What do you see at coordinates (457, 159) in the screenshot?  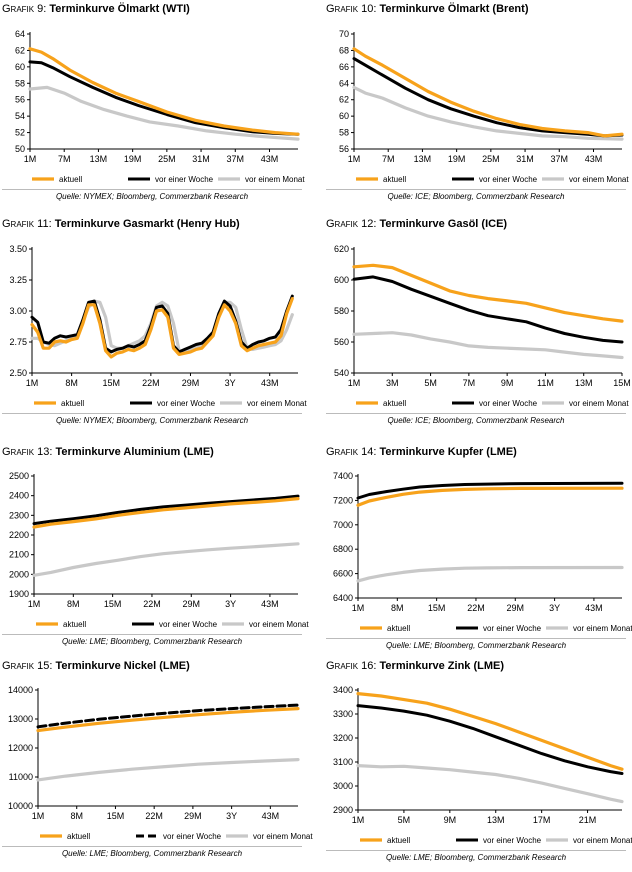 I see `x-tick-label: 19M` at bounding box center [457, 159].